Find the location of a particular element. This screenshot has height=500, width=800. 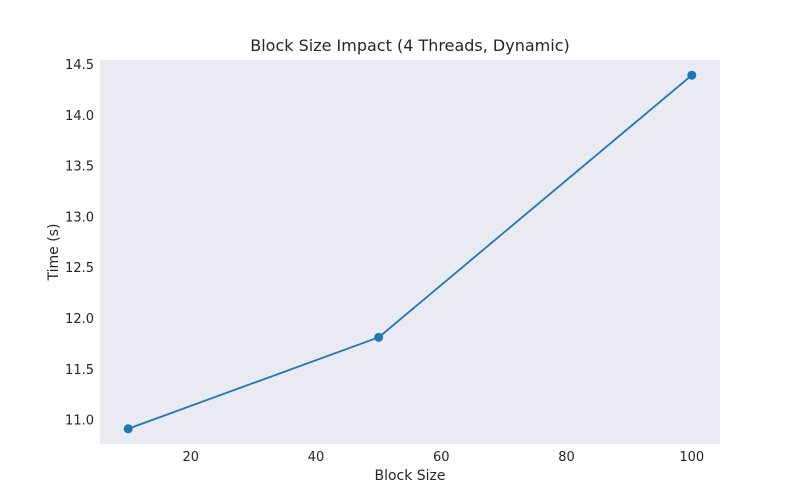

y-axis-ticks: 11.0 11.5 12.0 12.5 13.0 13.5 14.0 14.5 is located at coordinates (79, 243).